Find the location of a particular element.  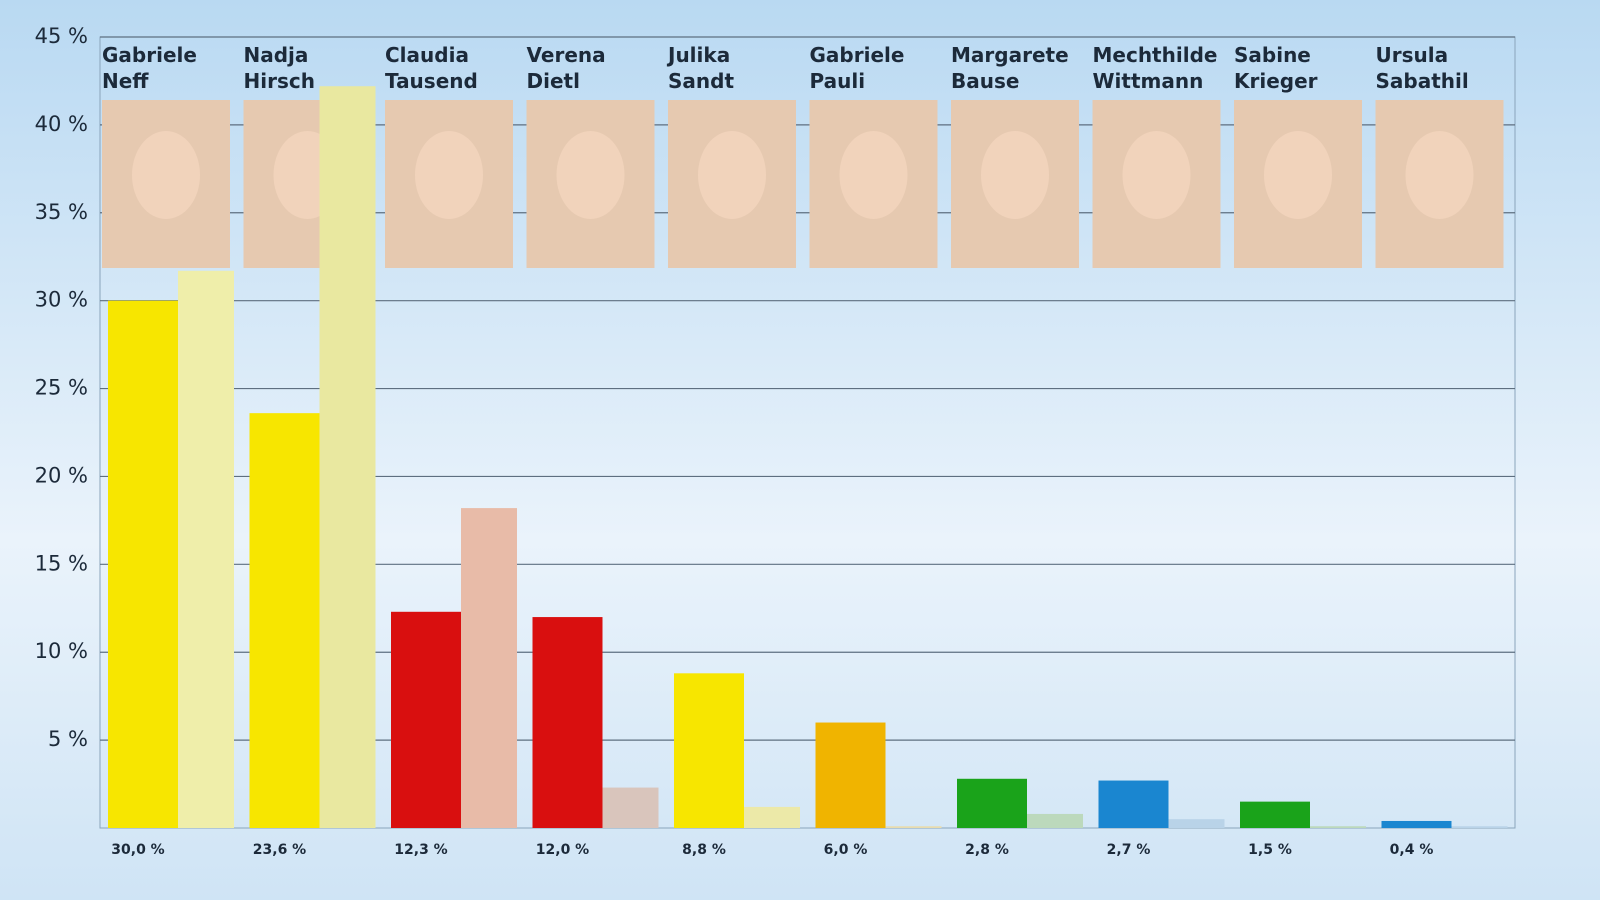

candidate-name: Ursula Sabathil is located at coordinates (1422, 68).